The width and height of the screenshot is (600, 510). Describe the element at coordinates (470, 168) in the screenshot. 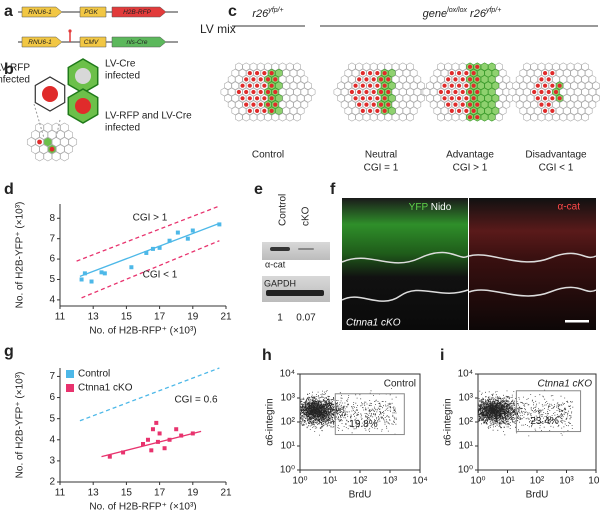

I see `condition-cgi: CGI > 1` at that location.